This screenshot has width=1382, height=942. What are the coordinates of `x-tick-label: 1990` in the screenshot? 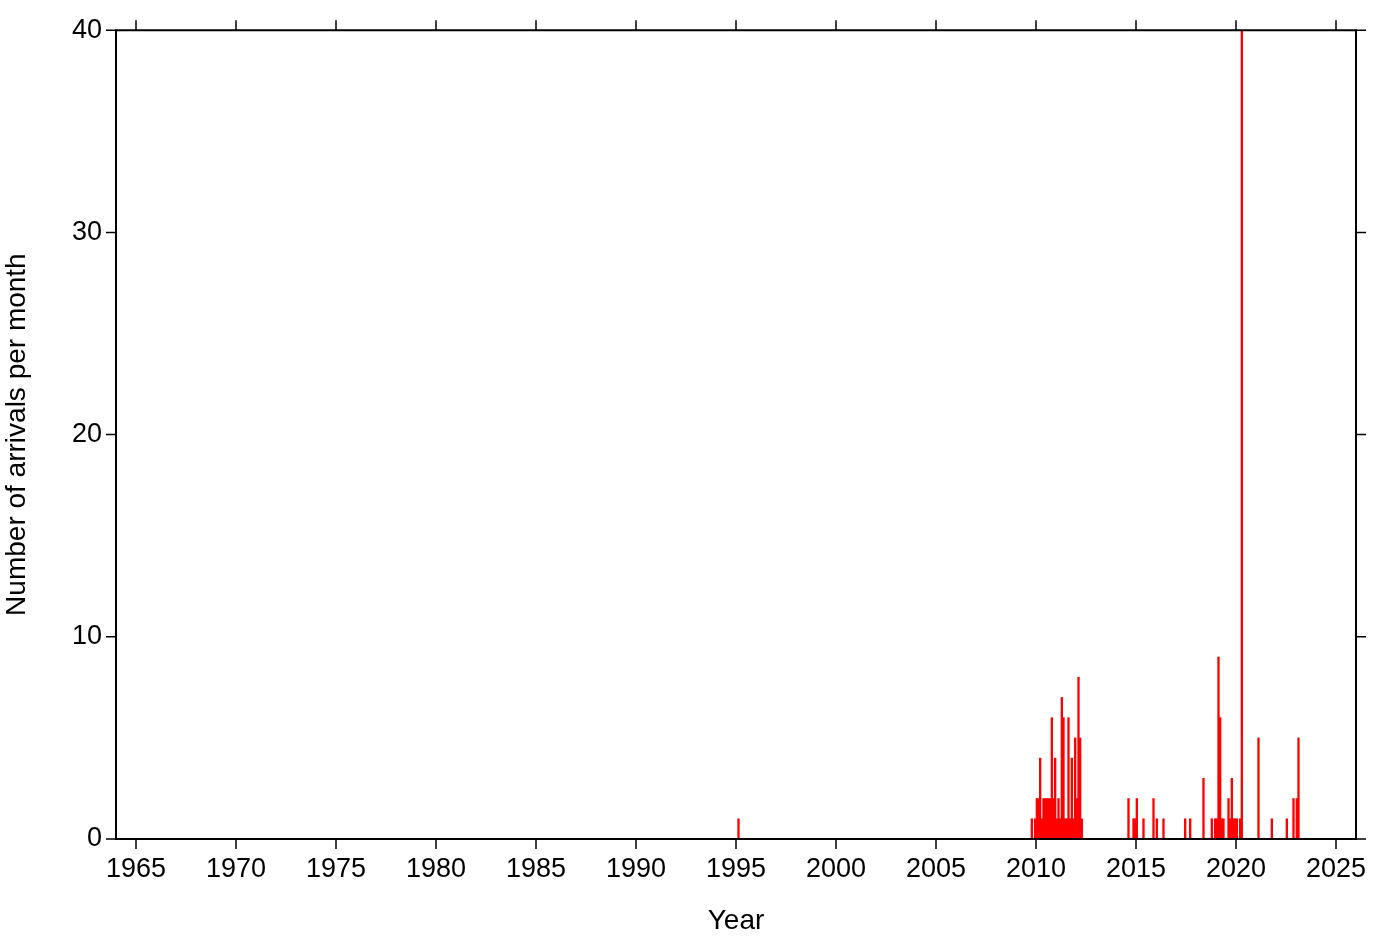 It's located at (636, 867).